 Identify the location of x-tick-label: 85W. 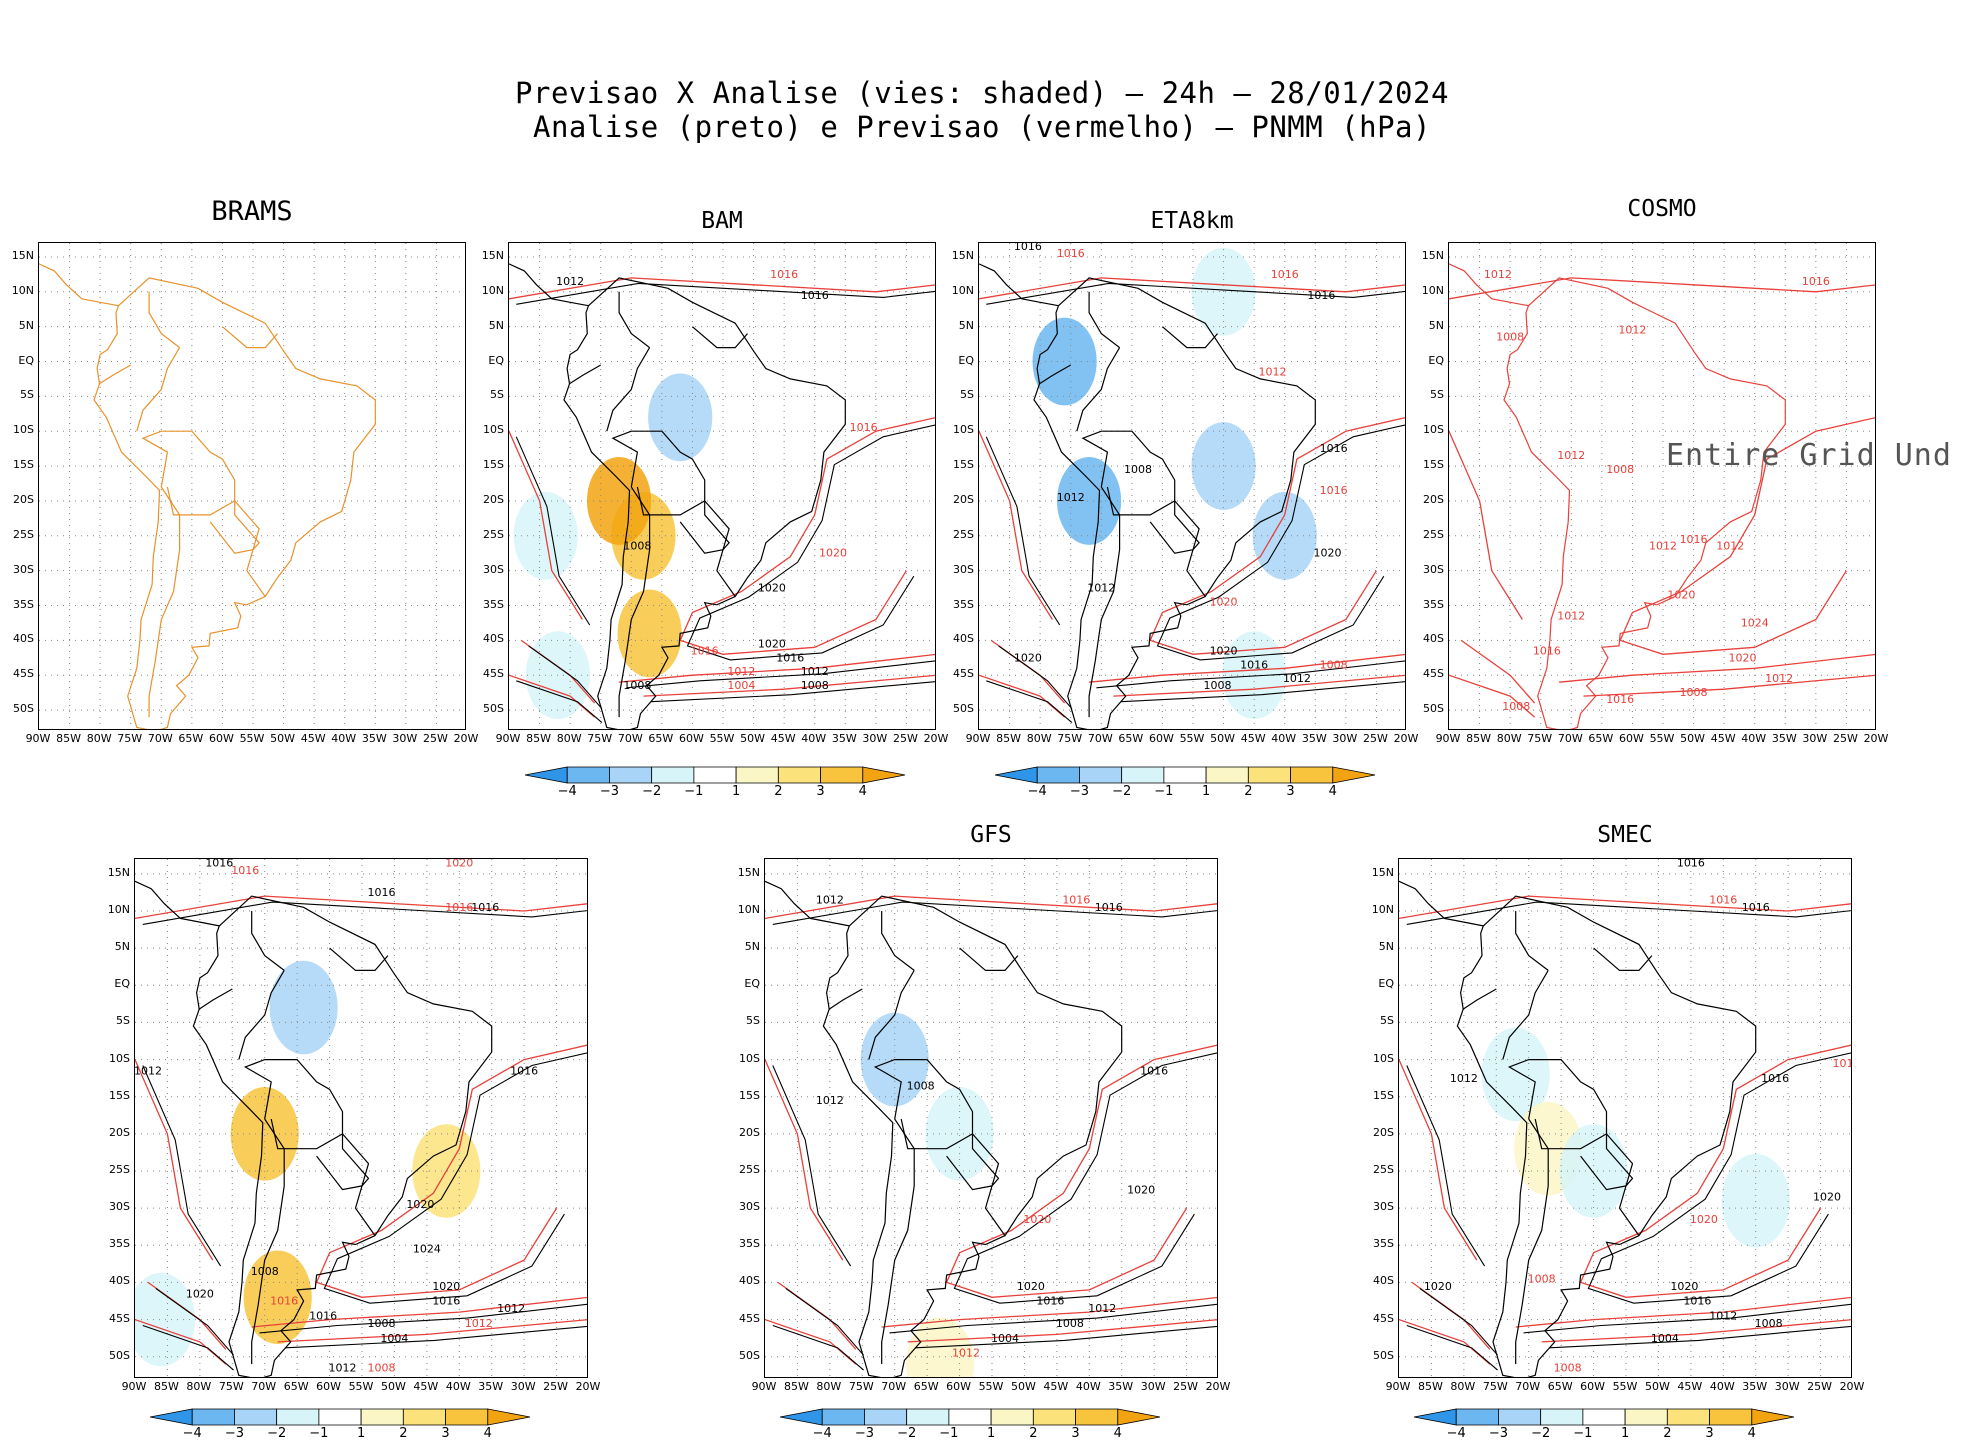
(1430, 1386).